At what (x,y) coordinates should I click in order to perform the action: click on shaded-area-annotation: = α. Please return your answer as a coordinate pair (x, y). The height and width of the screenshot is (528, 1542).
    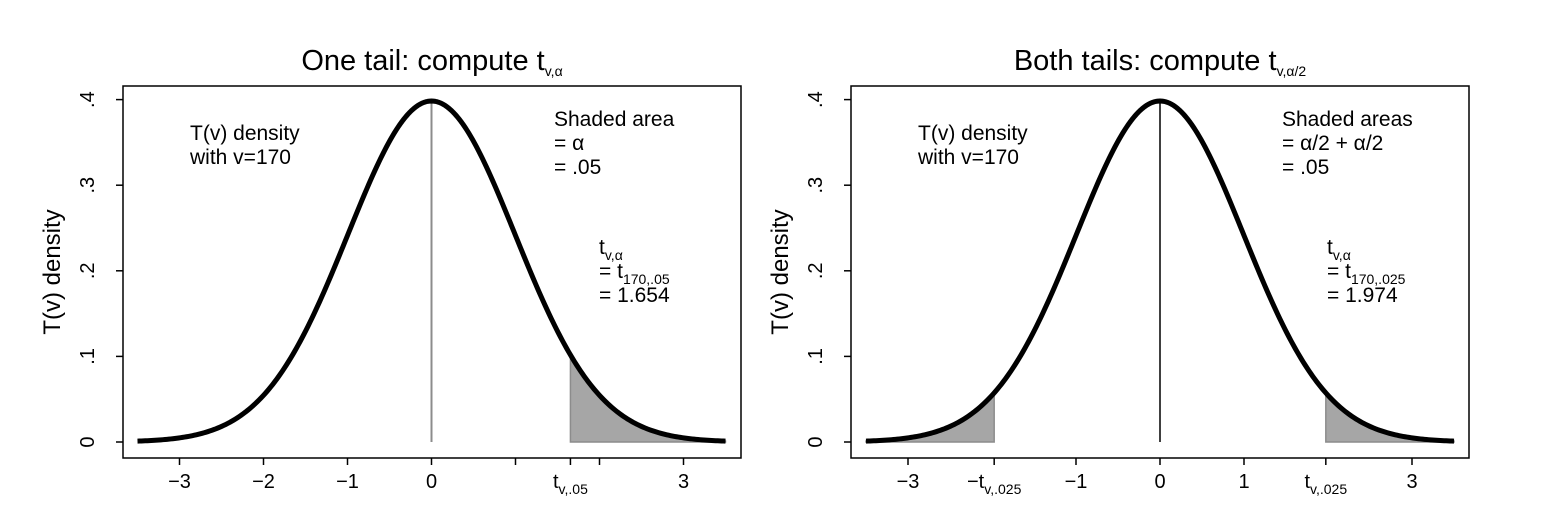
    Looking at the image, I should click on (569, 143).